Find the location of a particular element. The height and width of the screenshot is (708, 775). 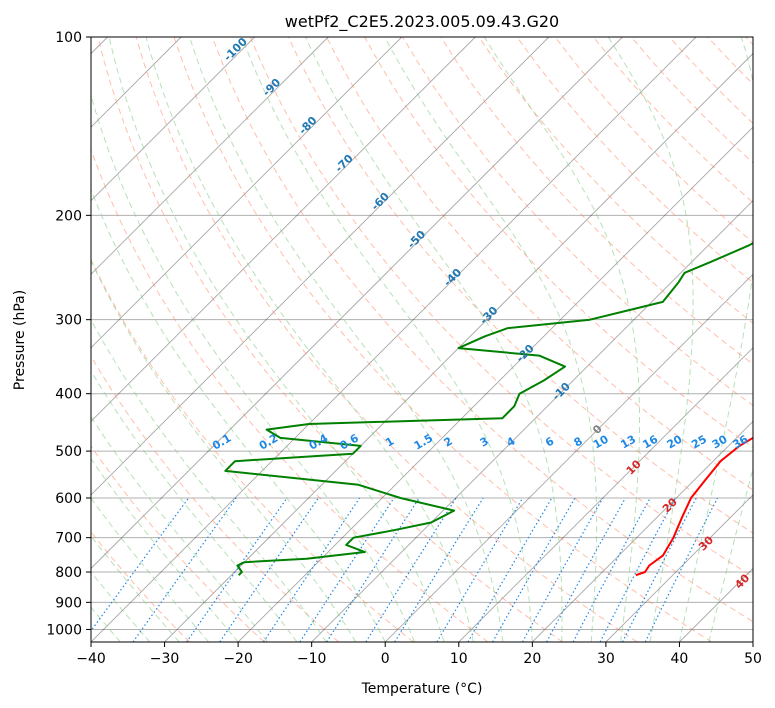

y-tick-label: 900 is located at coordinates (68, 603).